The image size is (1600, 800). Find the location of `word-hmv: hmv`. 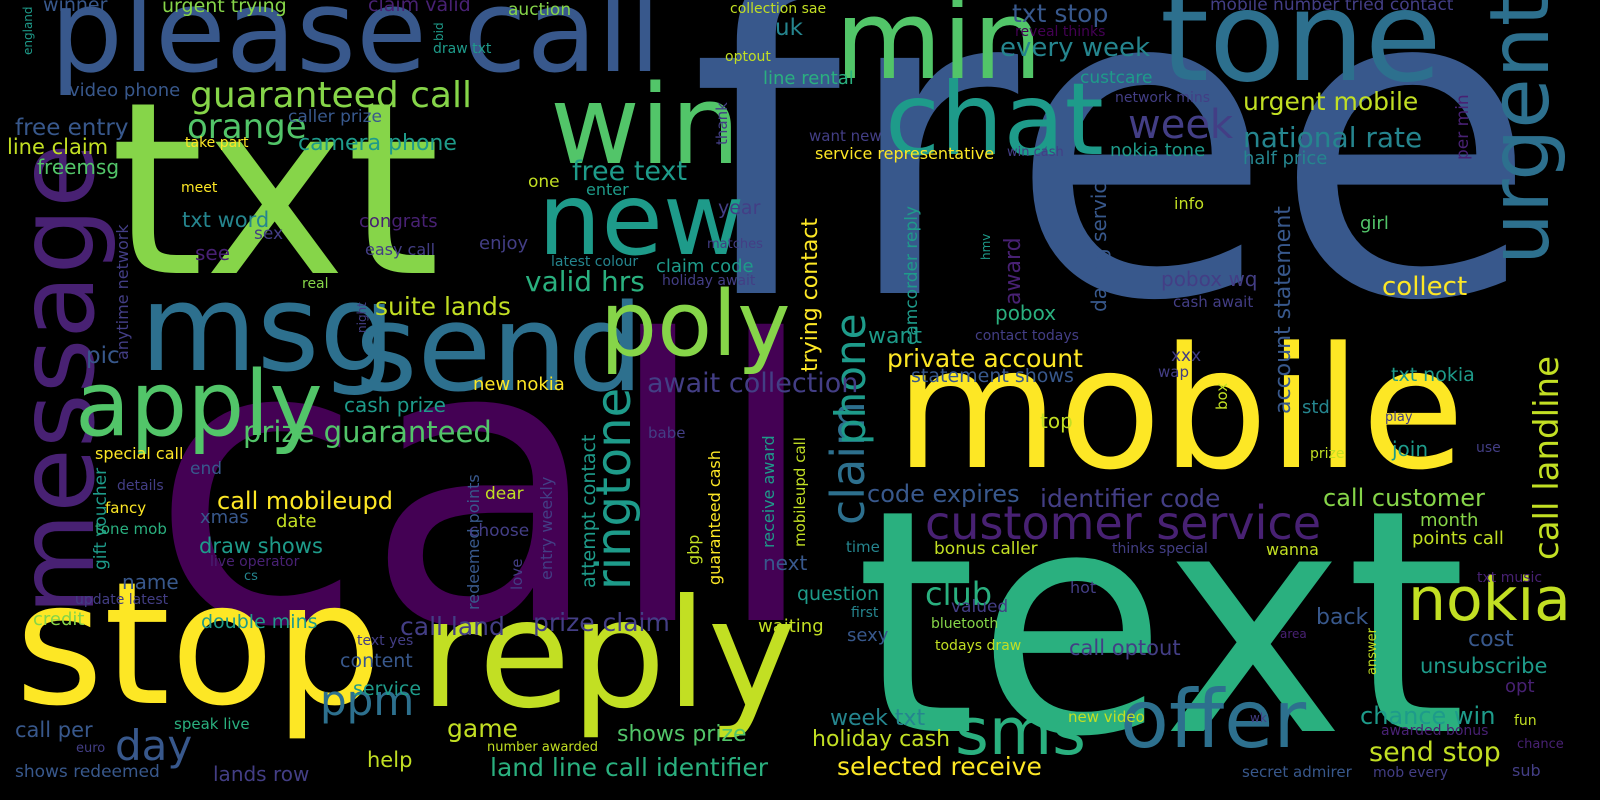

word-hmv: hmv is located at coordinates (986, 246).